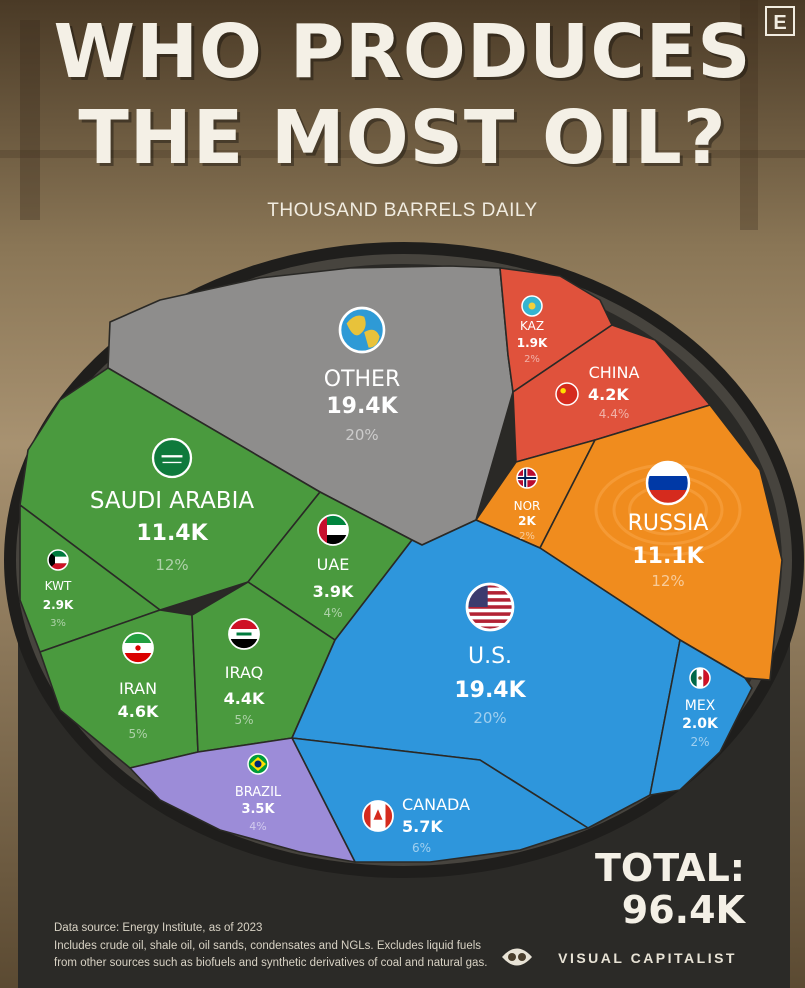  Describe the element at coordinates (171, 565) in the screenshot. I see `label-share-saudi-arabia: 12%` at that location.